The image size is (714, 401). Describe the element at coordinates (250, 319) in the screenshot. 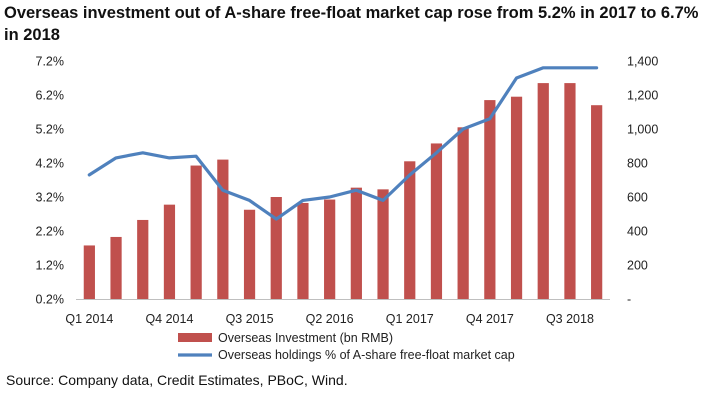

I see `x-tick-label: Q3 2015` at that location.